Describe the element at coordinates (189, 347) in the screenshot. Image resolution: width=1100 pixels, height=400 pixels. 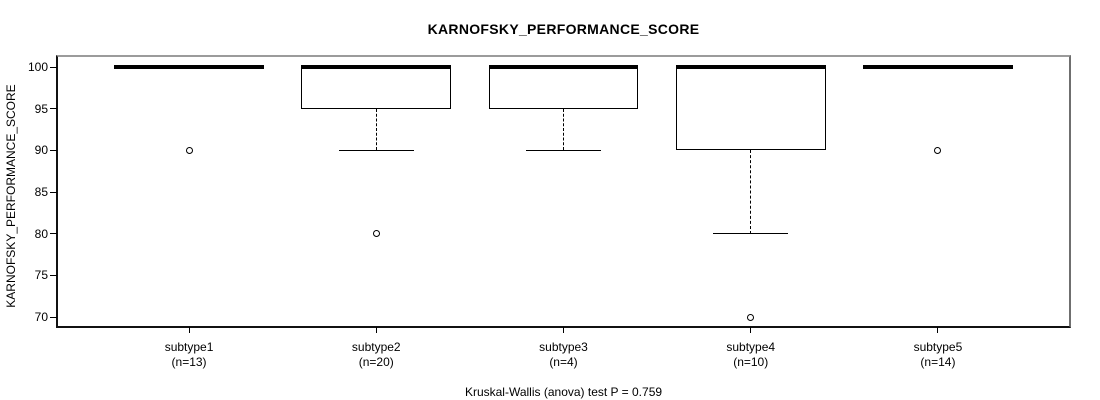
I see `x-tick-label-name: subtype1` at that location.